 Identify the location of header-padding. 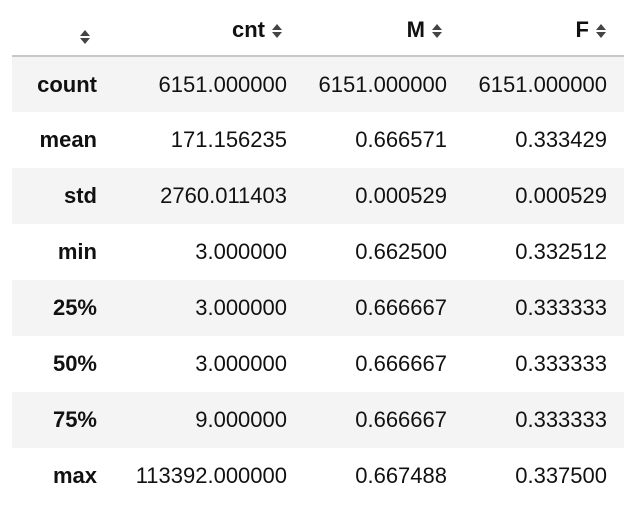
(615, 30).